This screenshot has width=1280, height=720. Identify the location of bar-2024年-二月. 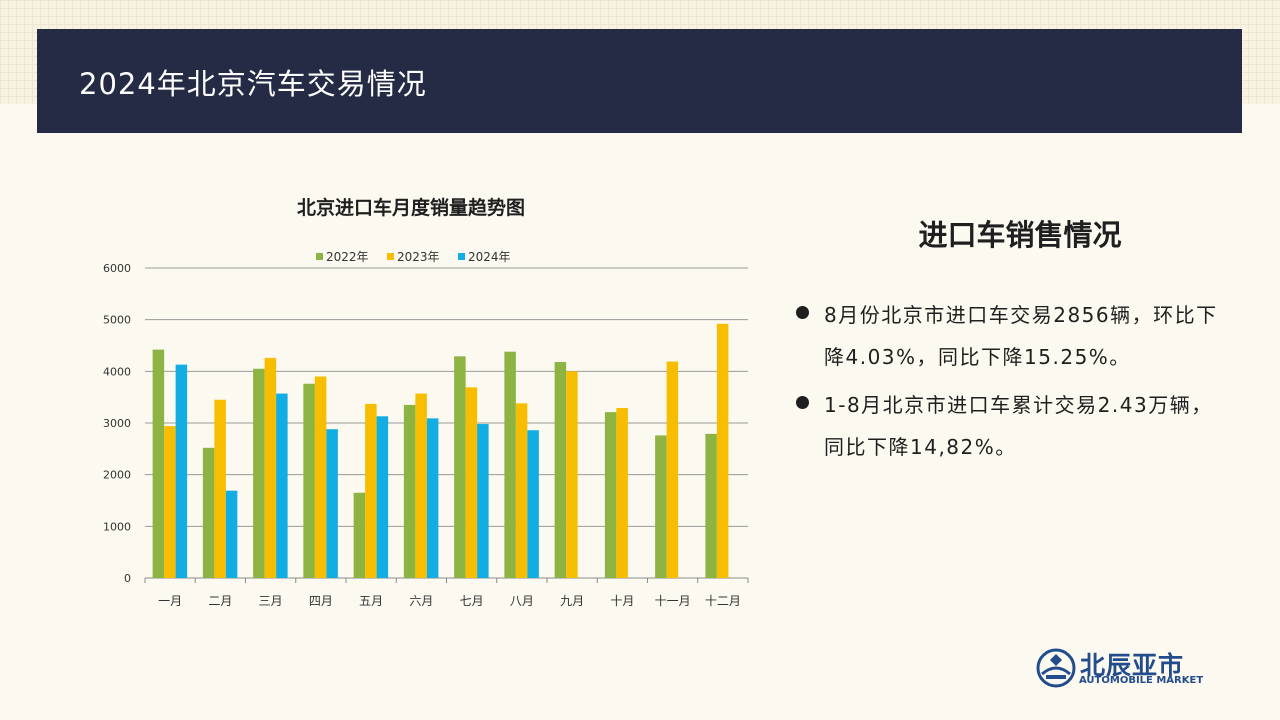
(231, 534).